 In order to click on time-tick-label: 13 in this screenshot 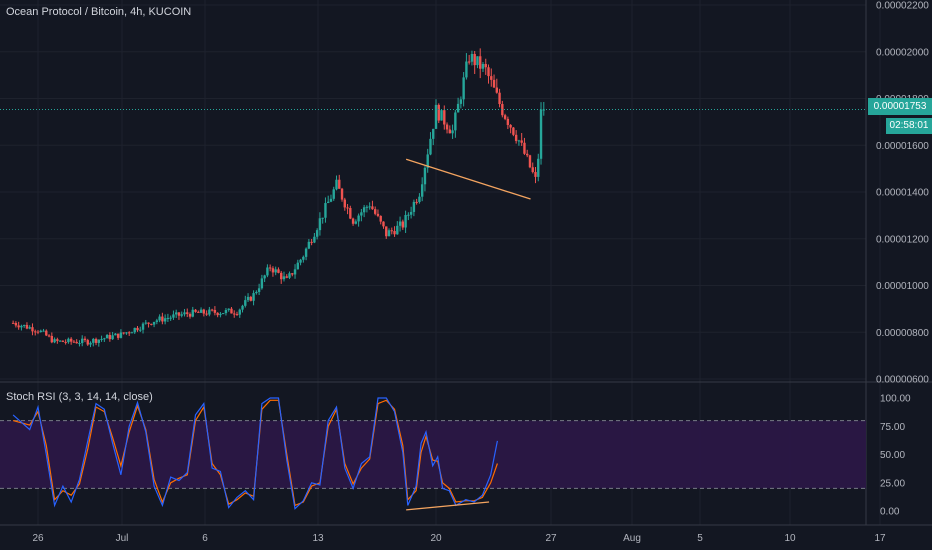, I will do `click(318, 538)`.